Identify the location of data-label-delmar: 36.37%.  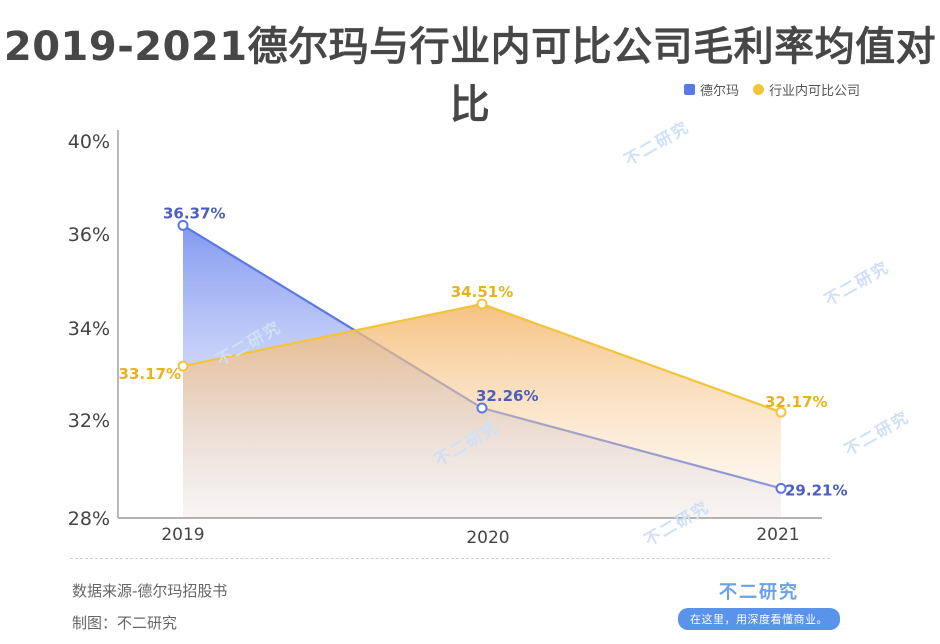
(194, 213).